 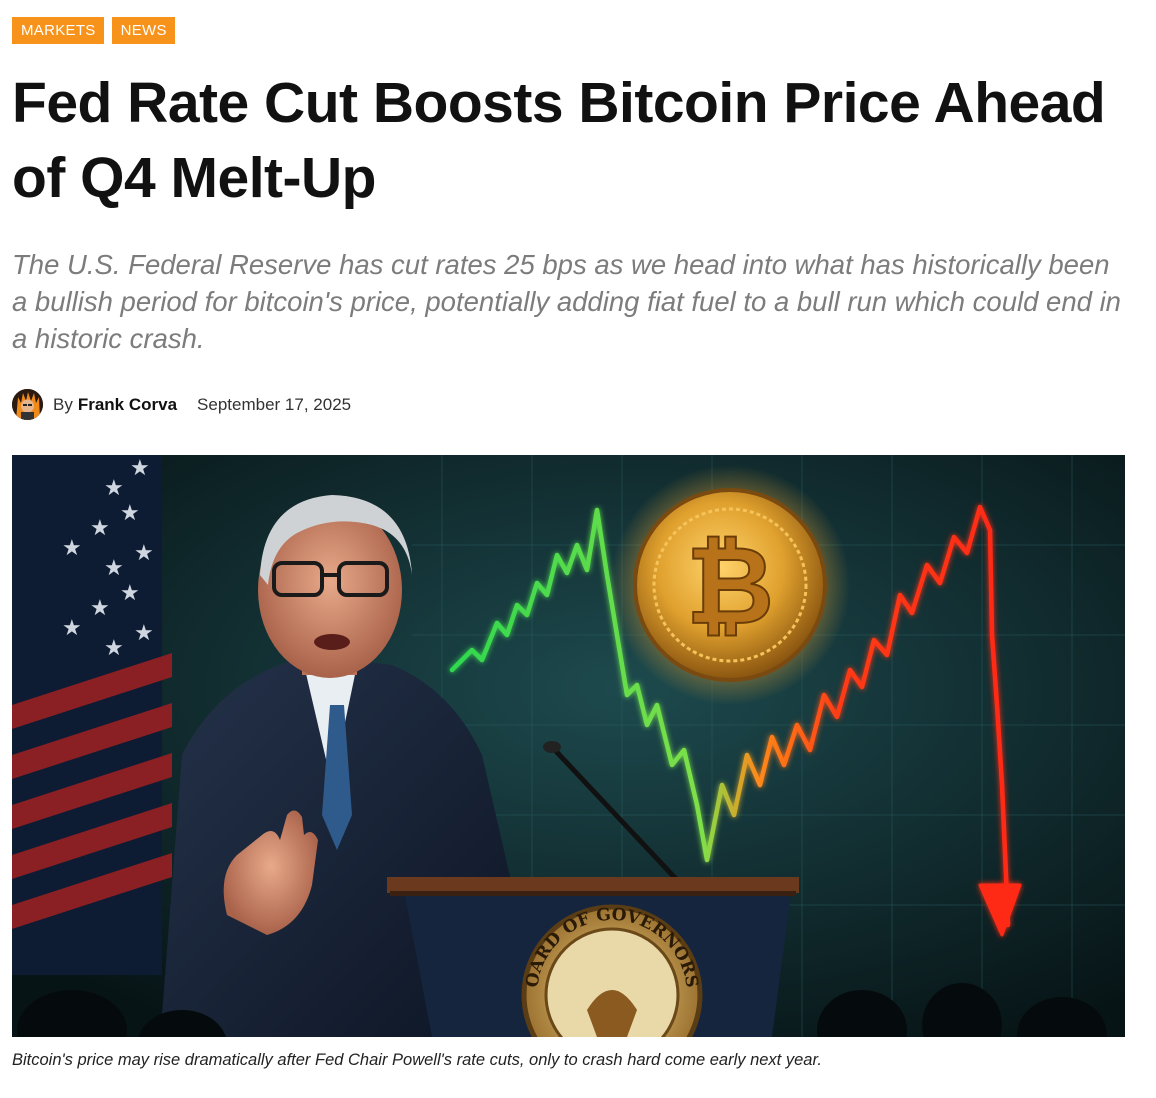 I want to click on author-avatar, so click(x=27, y=404).